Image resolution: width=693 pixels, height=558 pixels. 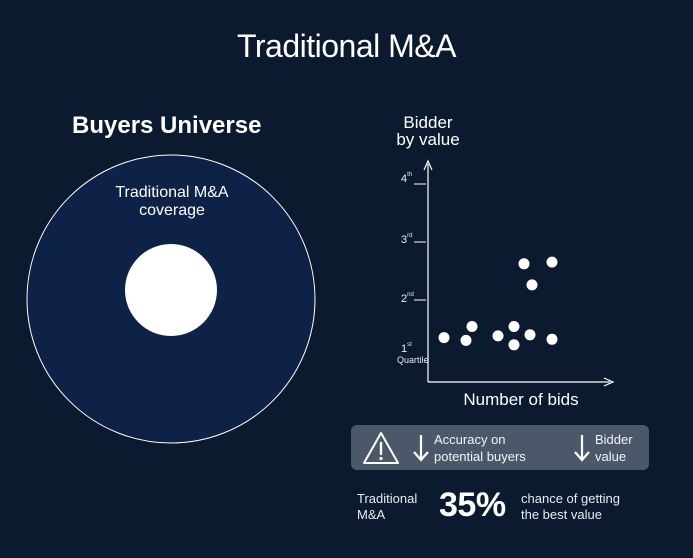 I want to click on y-tick-label-3: 3rd, so click(x=407, y=239).